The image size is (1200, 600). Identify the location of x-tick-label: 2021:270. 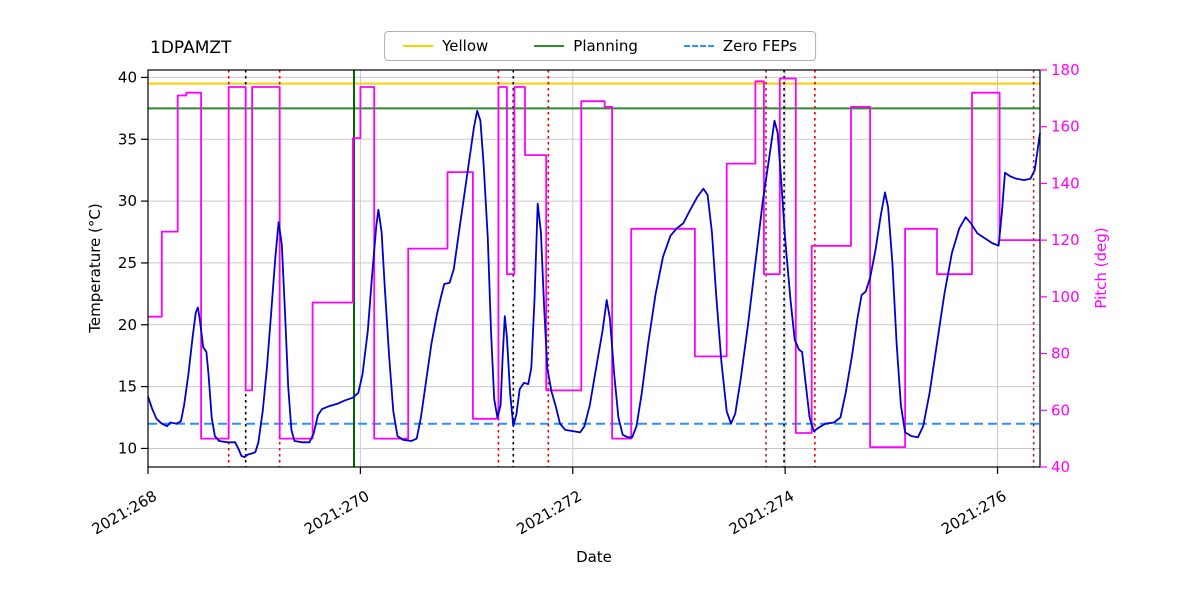
(336, 513).